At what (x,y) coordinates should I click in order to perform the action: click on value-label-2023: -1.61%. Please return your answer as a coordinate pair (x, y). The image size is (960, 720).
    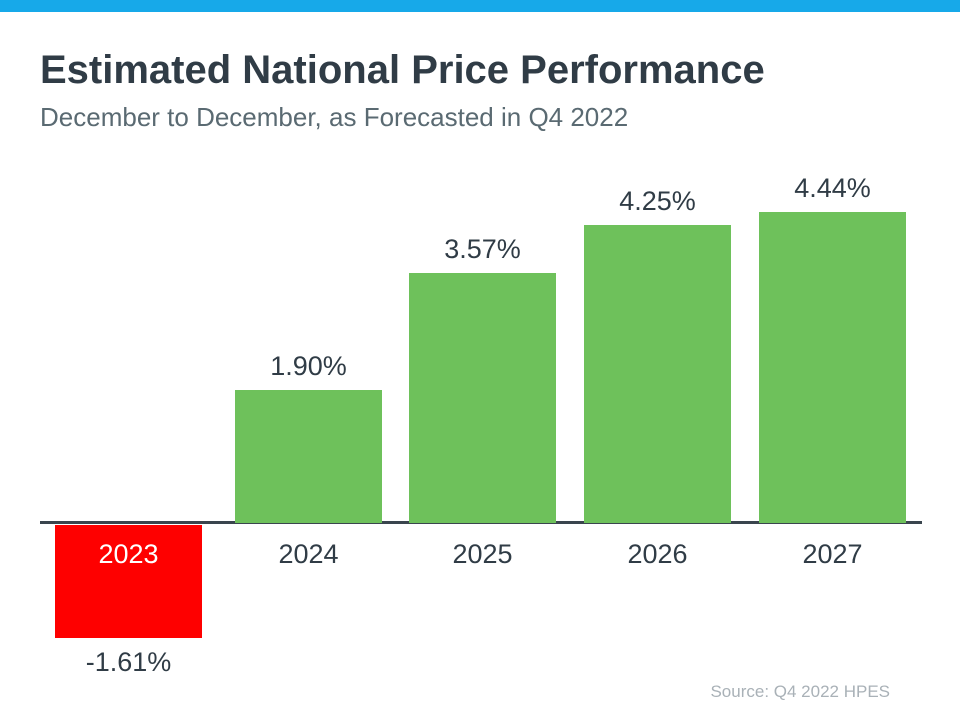
    Looking at the image, I should click on (128, 662).